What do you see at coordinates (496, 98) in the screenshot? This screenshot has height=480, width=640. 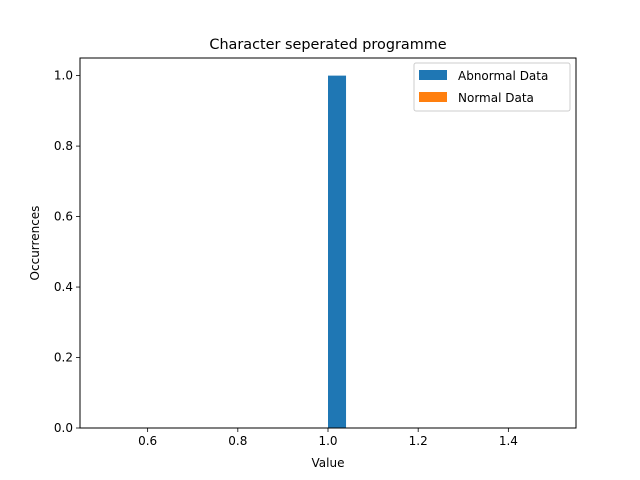 I see `legend-label-normal: Normal Data` at bounding box center [496, 98].